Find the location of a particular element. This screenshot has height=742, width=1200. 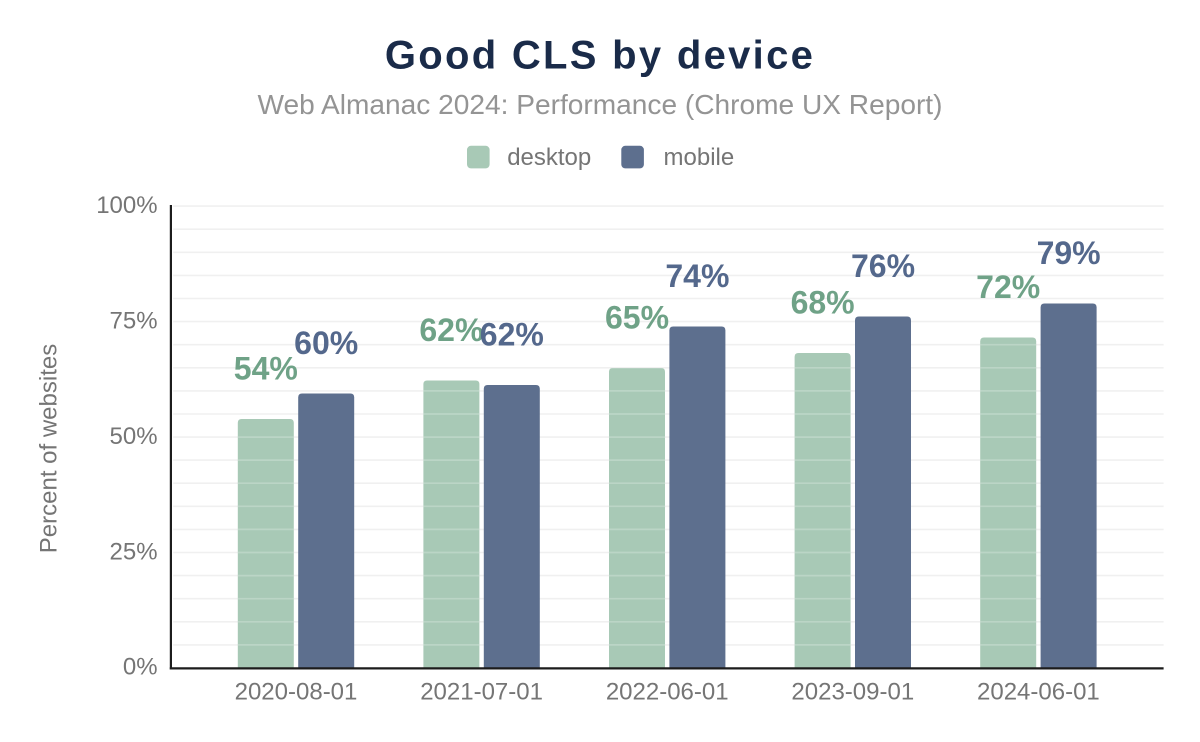

svg-text: 60% is located at coordinates (326, 343).